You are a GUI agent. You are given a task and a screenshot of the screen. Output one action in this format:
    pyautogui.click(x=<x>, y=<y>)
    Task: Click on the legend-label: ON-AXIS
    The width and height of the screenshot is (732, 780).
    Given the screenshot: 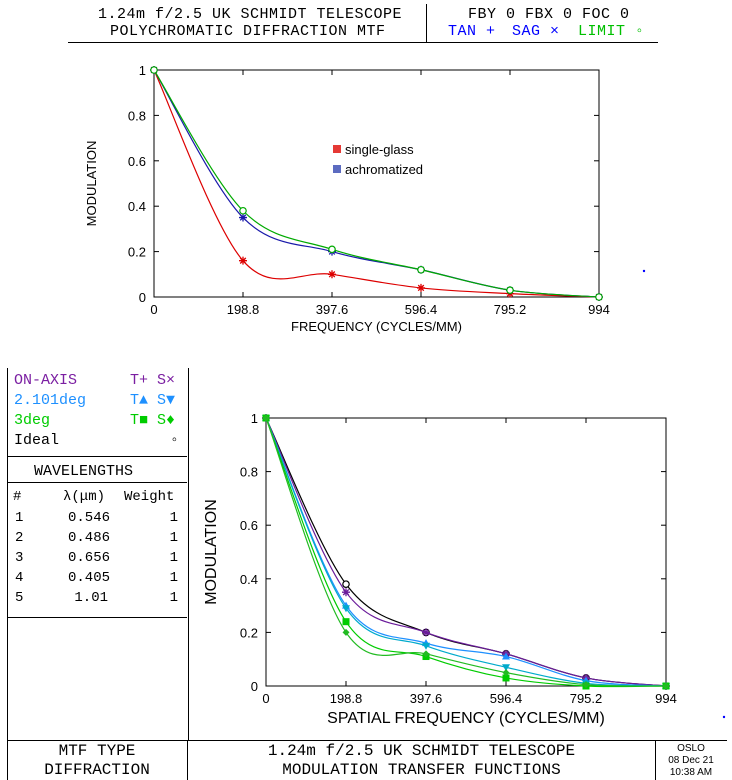 What is the action you would take?
    pyautogui.click(x=46, y=380)
    